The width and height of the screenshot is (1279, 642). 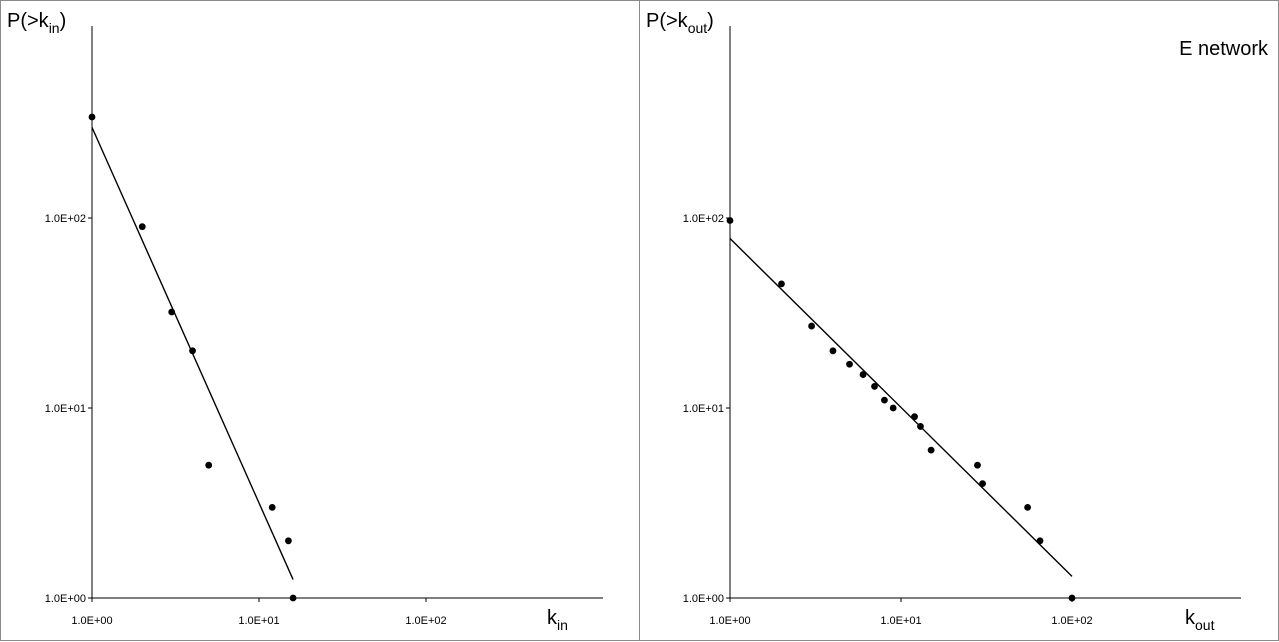 I want to click on y-axis-title: P(>kout), so click(x=680, y=23).